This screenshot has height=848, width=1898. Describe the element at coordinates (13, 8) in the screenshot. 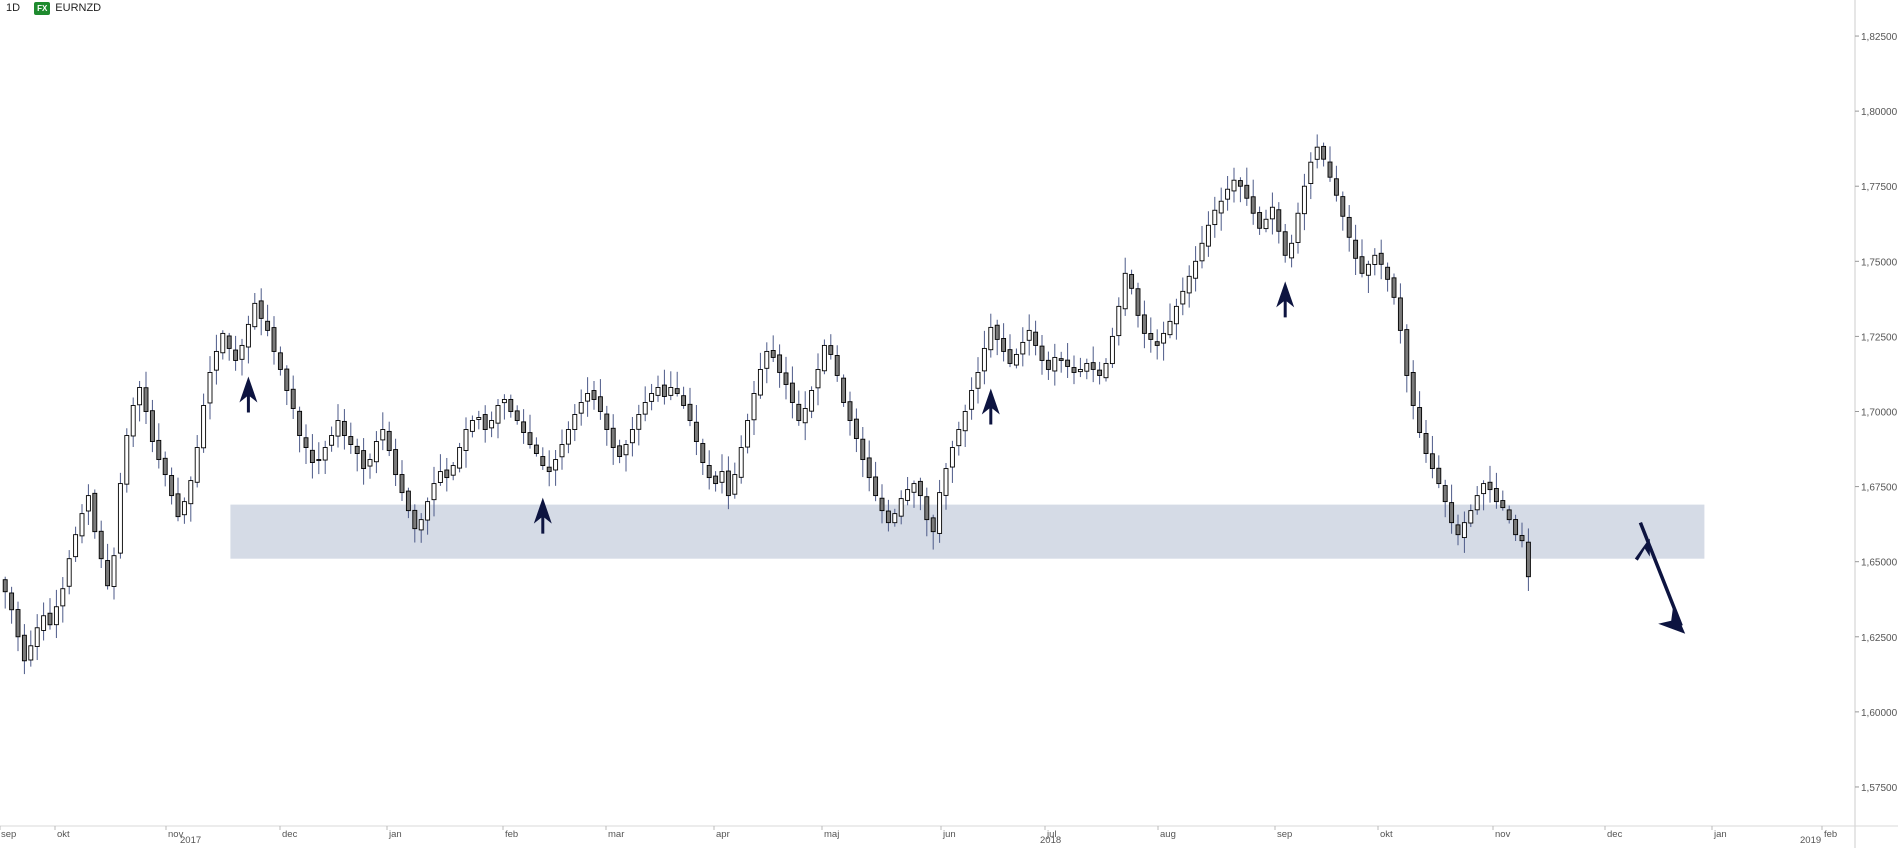

I see `interval-label: 1D` at that location.